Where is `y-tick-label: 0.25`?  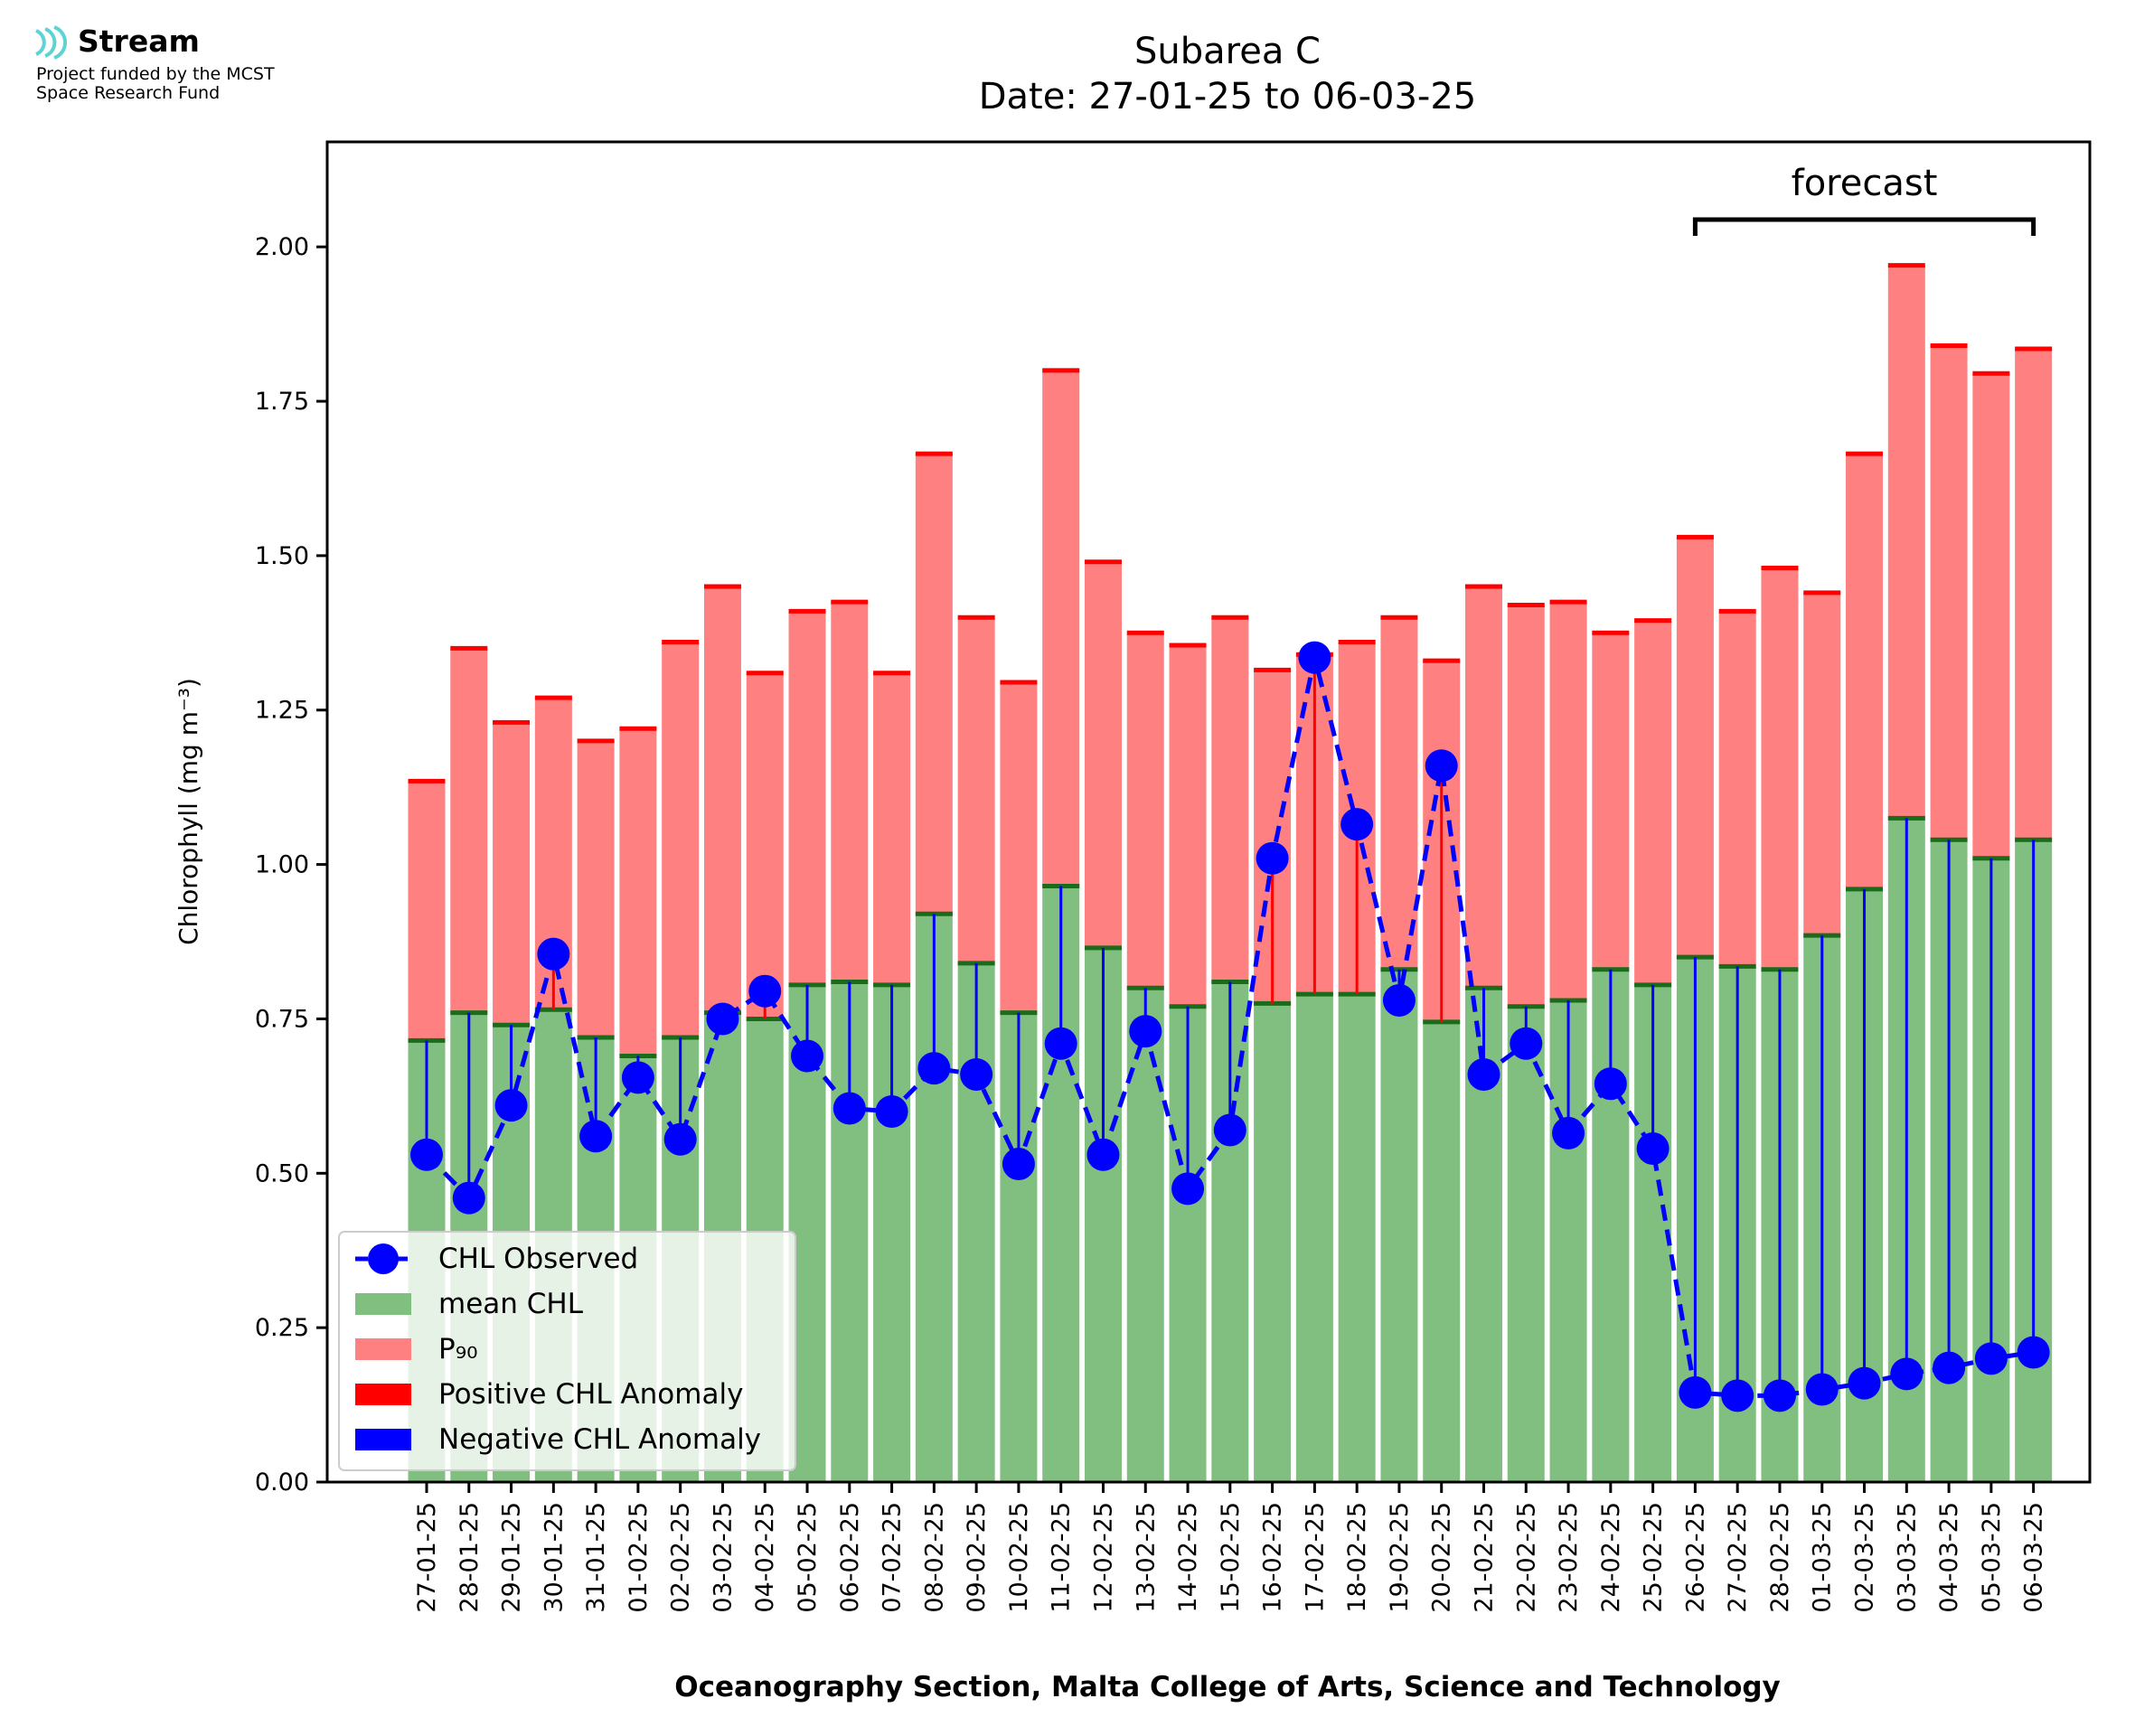
y-tick-label: 0.25 is located at coordinates (282, 1328).